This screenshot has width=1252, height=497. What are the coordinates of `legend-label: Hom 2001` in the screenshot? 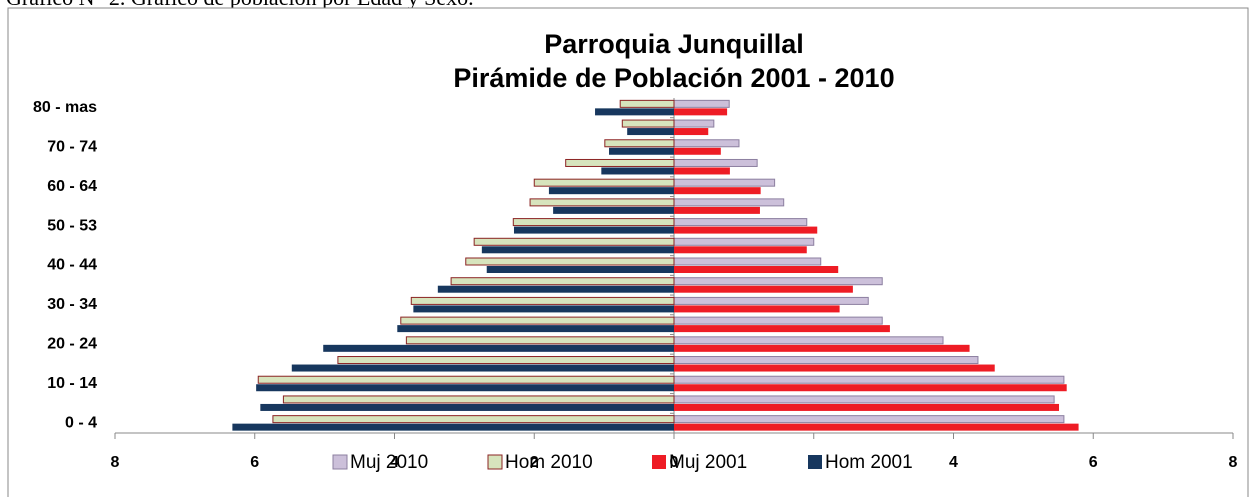 It's located at (869, 462).